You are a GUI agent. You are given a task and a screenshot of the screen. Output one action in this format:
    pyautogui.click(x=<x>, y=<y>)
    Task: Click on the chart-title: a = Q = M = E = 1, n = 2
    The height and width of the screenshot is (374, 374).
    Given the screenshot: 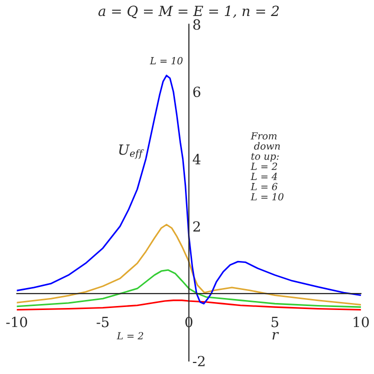 What is the action you would take?
    pyautogui.click(x=188, y=12)
    